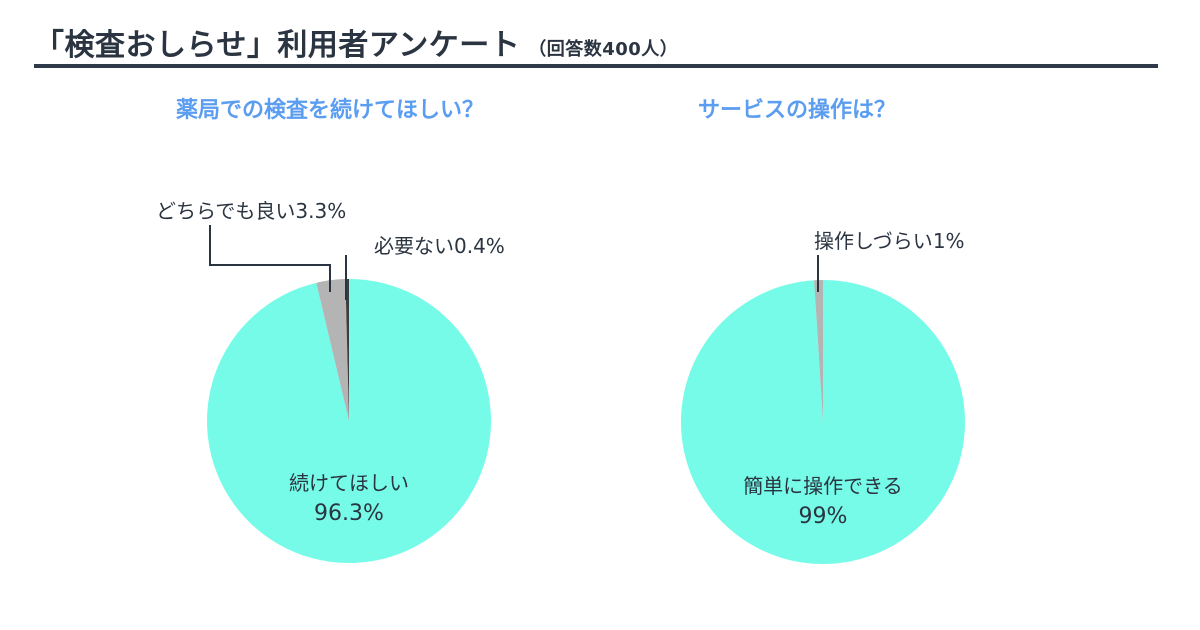 This screenshot has width=1200, height=630. I want to click on slice-either, so click(332, 350).